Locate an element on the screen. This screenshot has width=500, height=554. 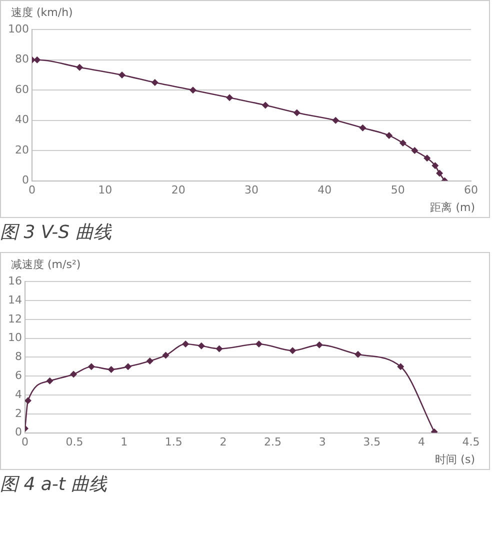
x-tick-label: 3.5 is located at coordinates (372, 441).